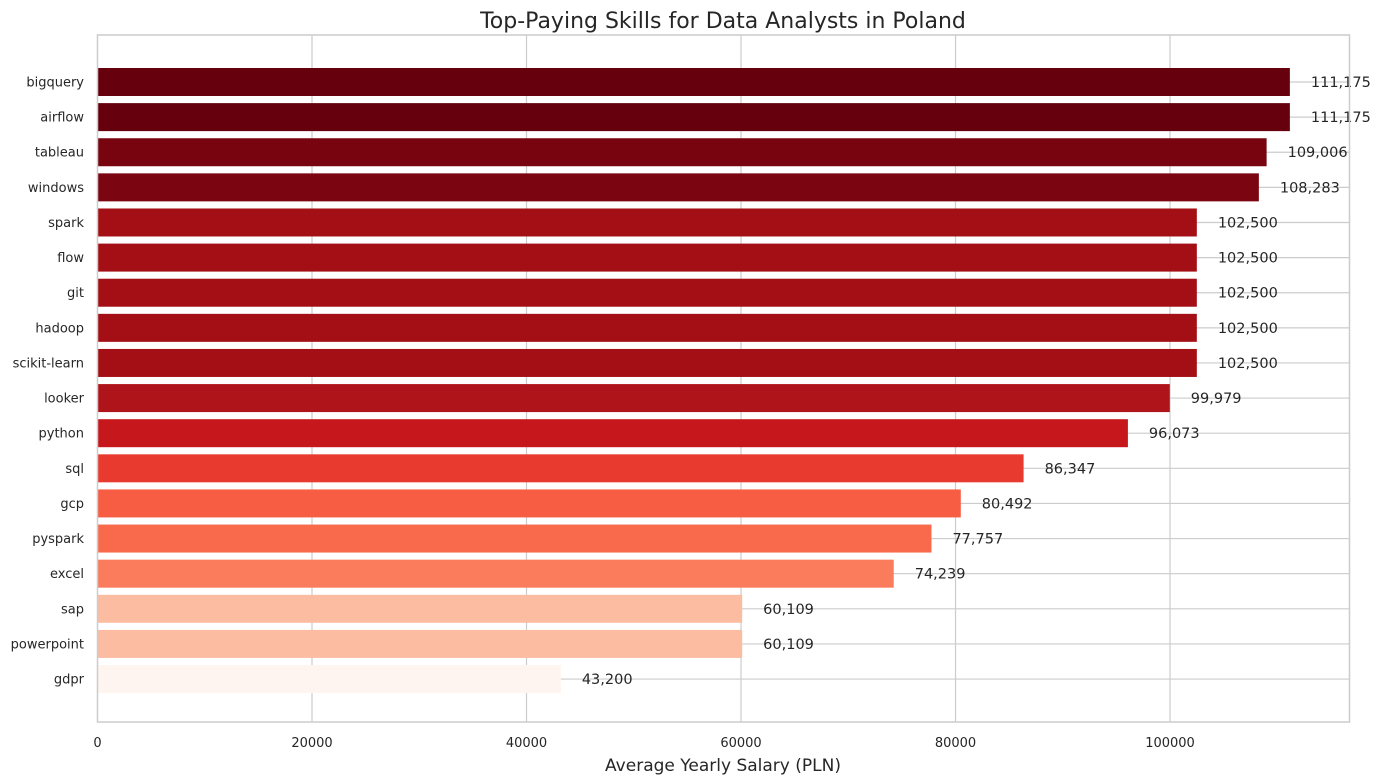 This screenshot has width=1378, height=784. Describe the element at coordinates (693, 82) in the screenshot. I see `bar-bigquery` at that location.